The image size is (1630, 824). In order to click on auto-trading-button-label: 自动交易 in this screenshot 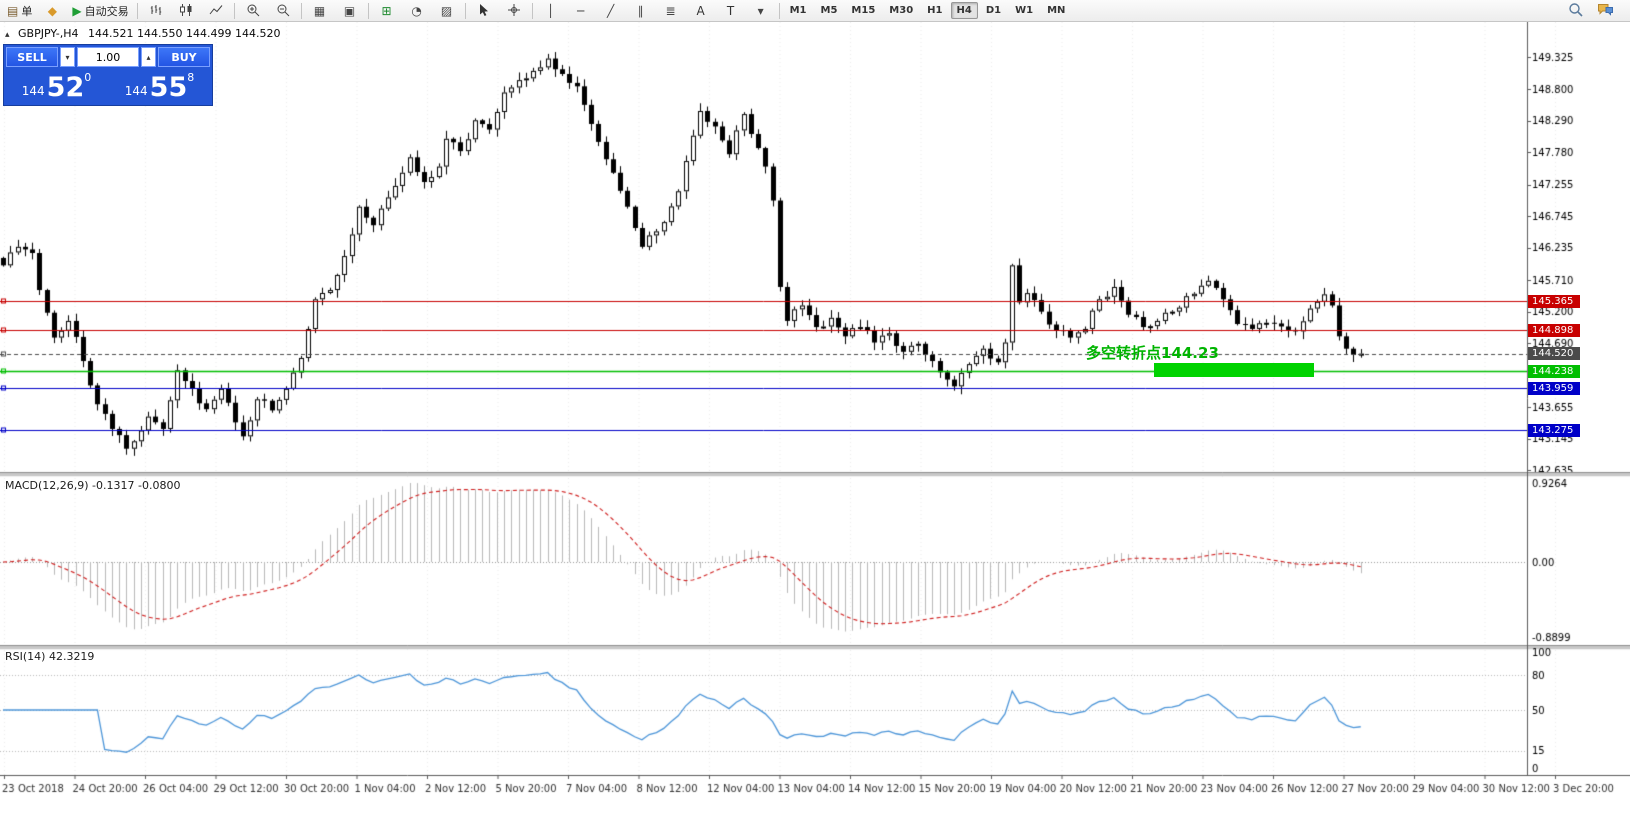, I will do `click(106, 11)`.